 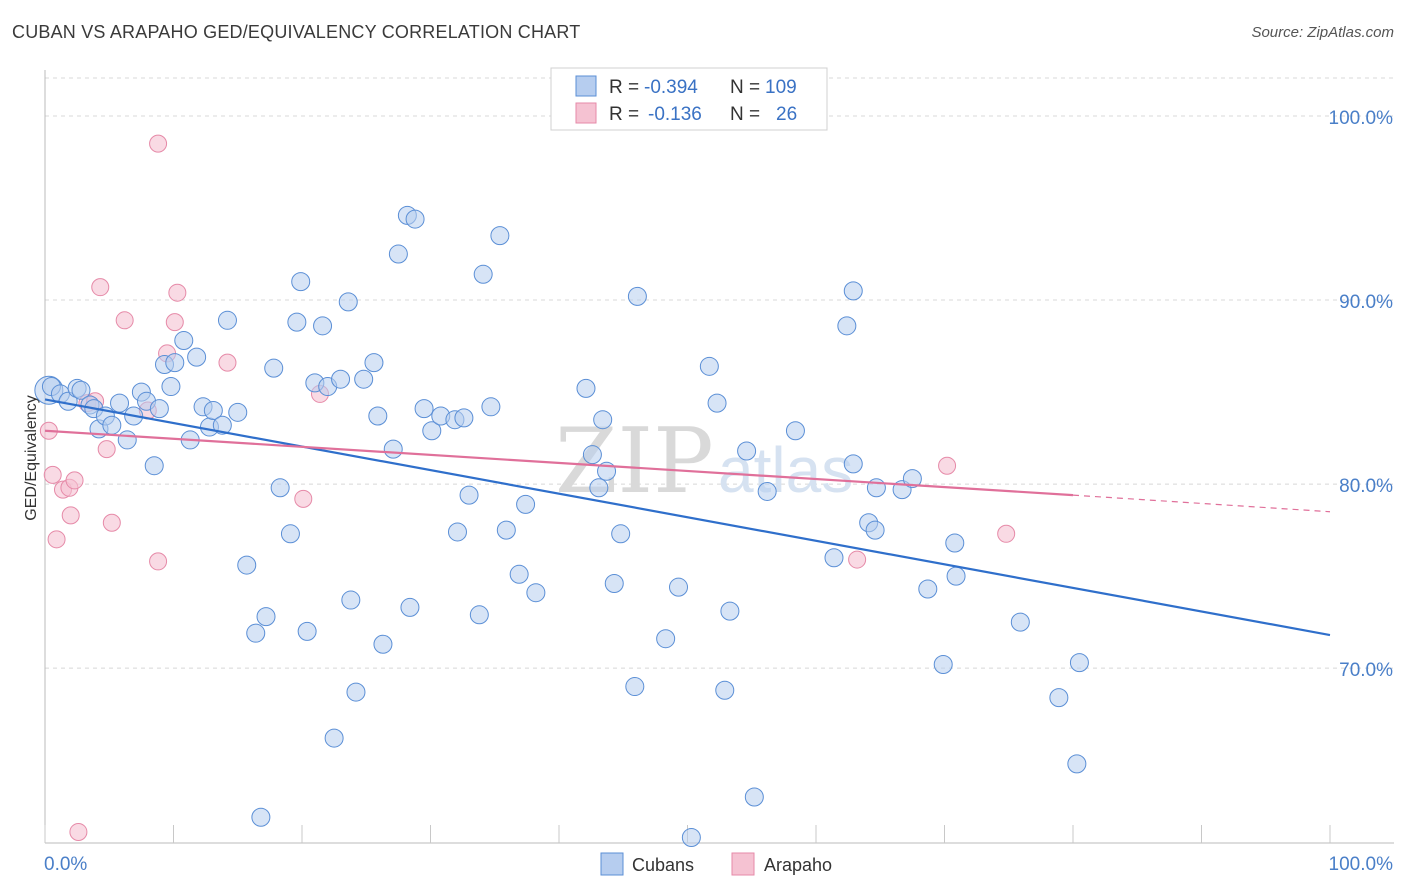 I want to click on legend-r-value-2: -0.136, so click(x=675, y=114).